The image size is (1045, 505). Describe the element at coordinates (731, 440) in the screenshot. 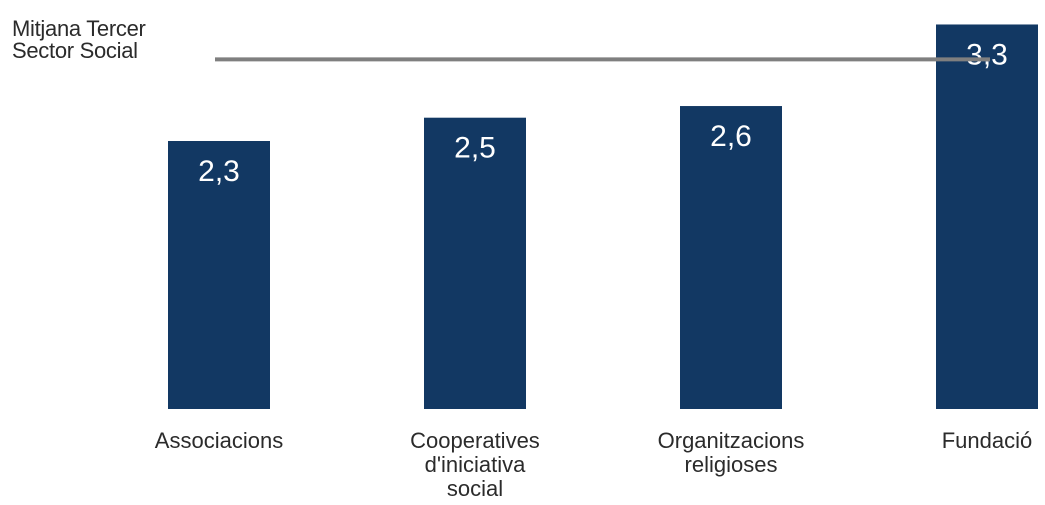

I see `category-label-line: Organitzacions` at that location.